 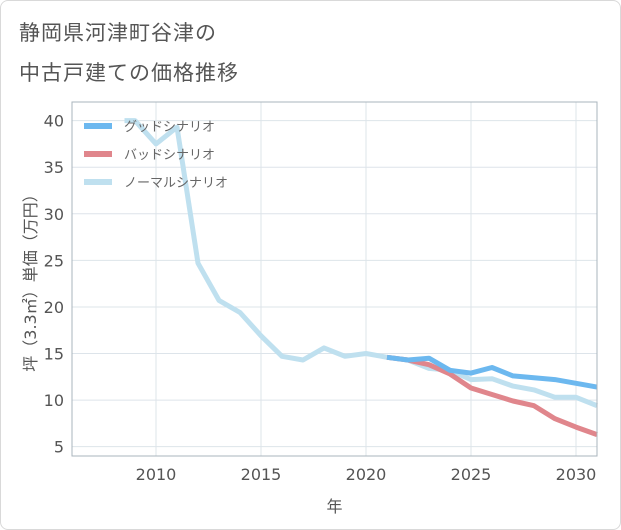 What do you see at coordinates (492, 372) in the screenshot?
I see `series-line-good` at bounding box center [492, 372].